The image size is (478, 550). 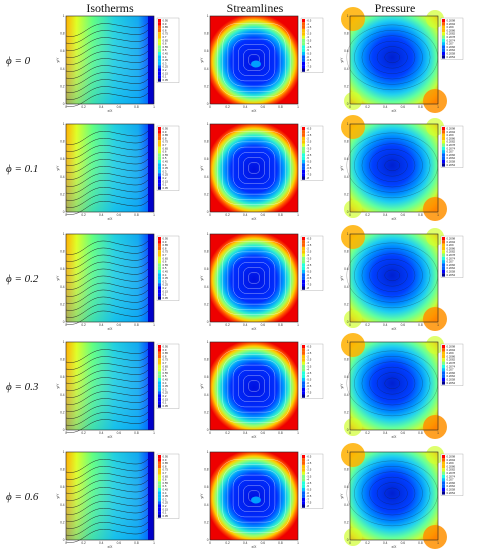 I want to click on pressure-corner-spot, so click(x=353, y=537).